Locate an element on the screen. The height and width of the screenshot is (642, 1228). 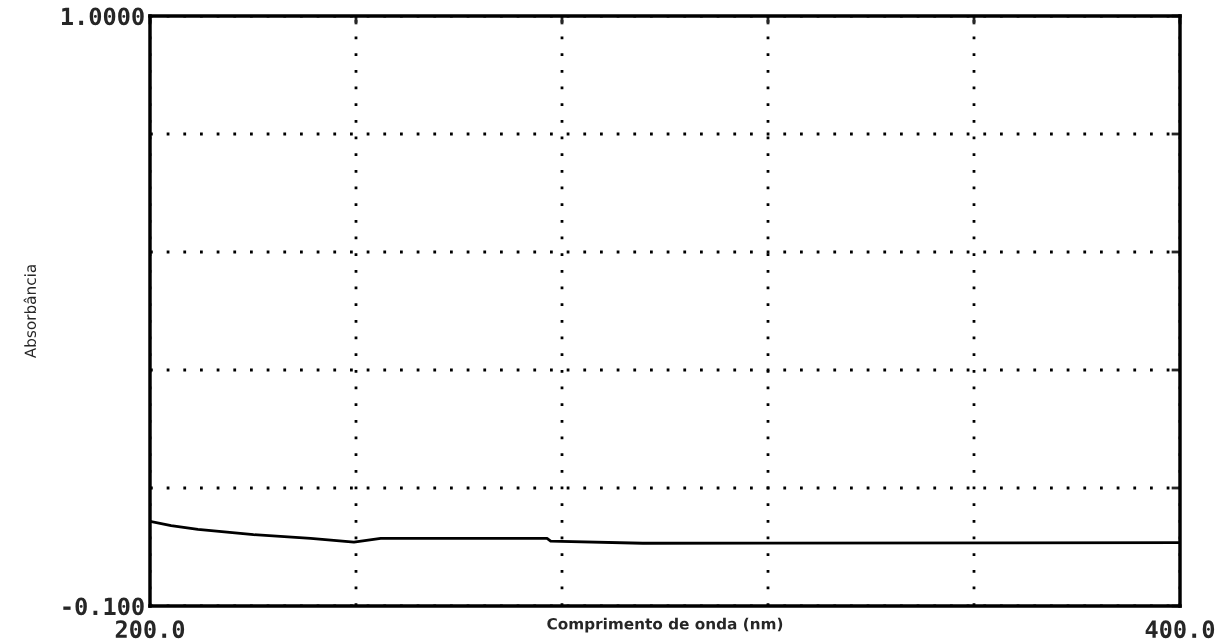
y-axis-title: Absorbância is located at coordinates (30, 312).